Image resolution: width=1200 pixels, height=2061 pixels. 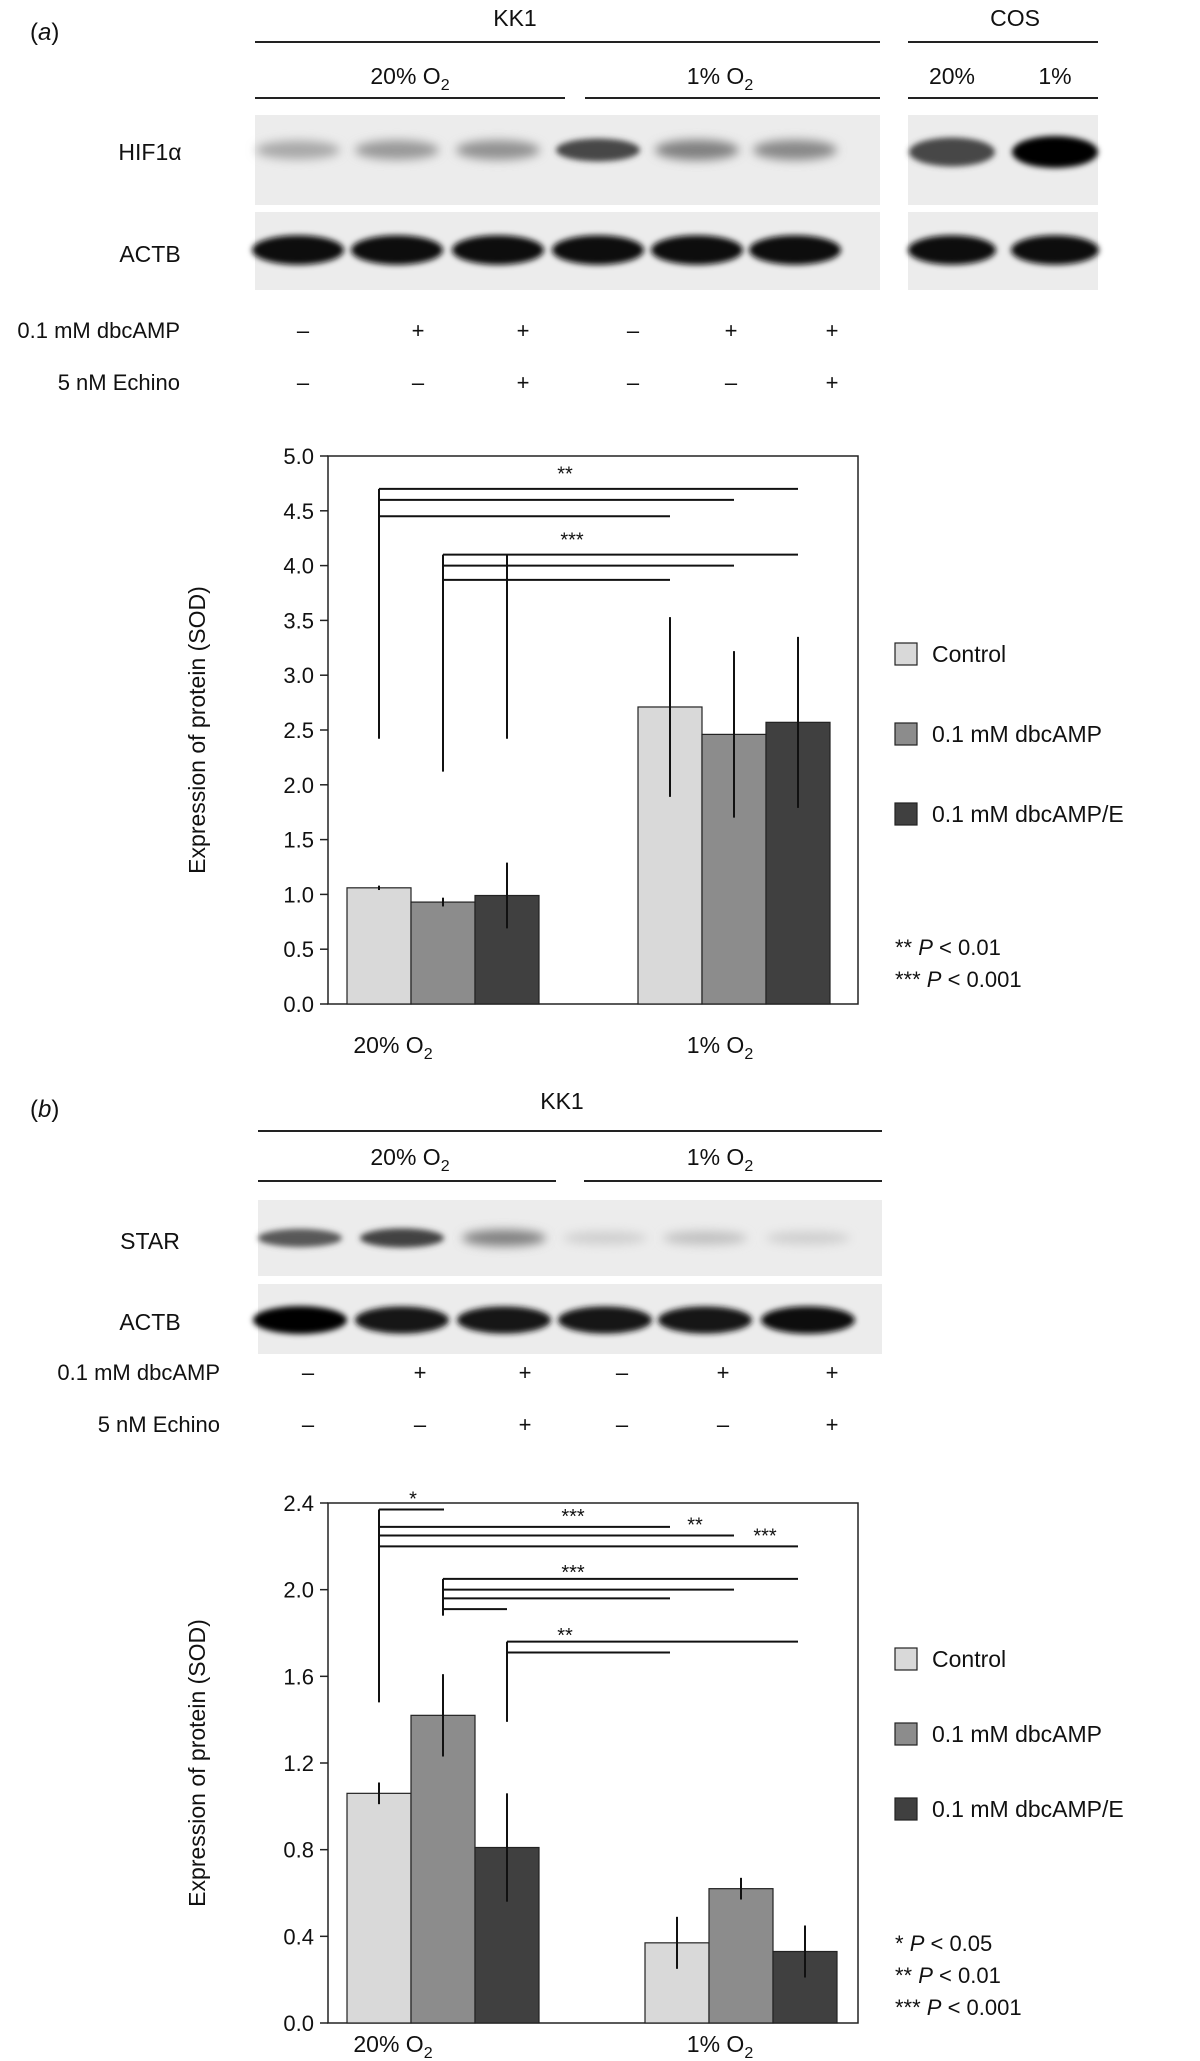 I want to click on y-tick-label: 3.5, so click(x=298, y=620).